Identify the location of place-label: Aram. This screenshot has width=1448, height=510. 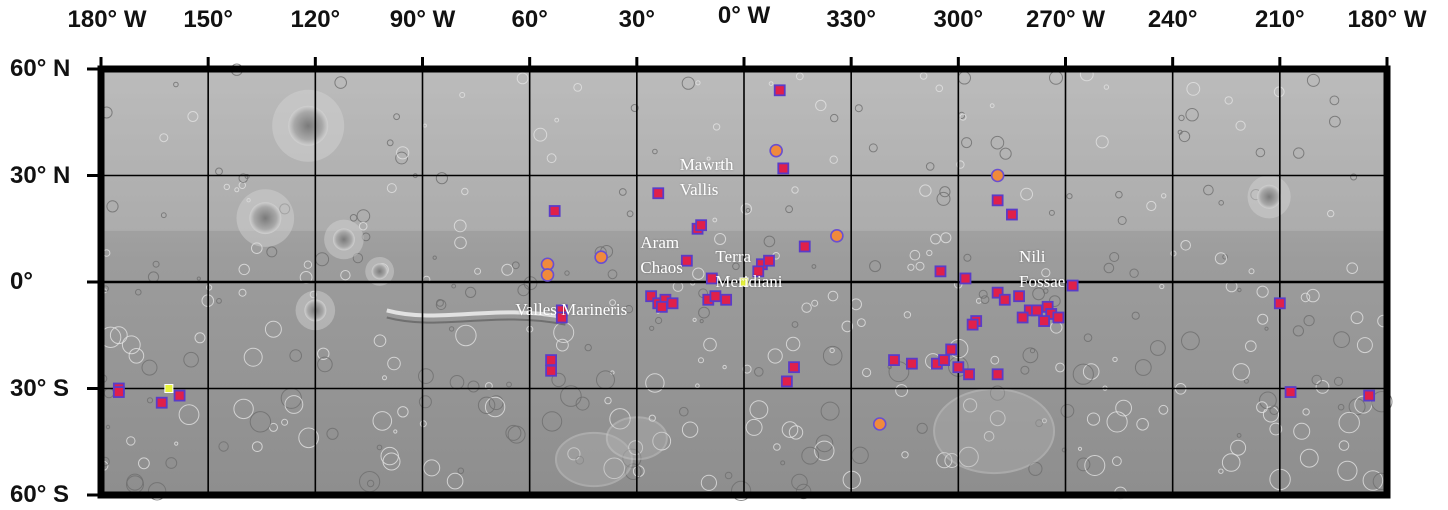
(660, 242).